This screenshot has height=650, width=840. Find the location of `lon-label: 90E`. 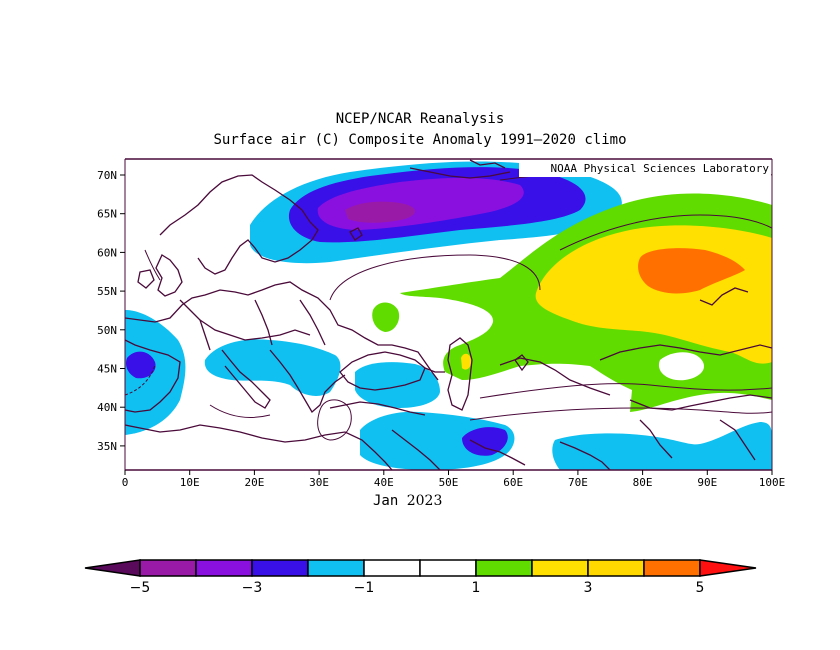

lon-label: 90E is located at coordinates (707, 482).